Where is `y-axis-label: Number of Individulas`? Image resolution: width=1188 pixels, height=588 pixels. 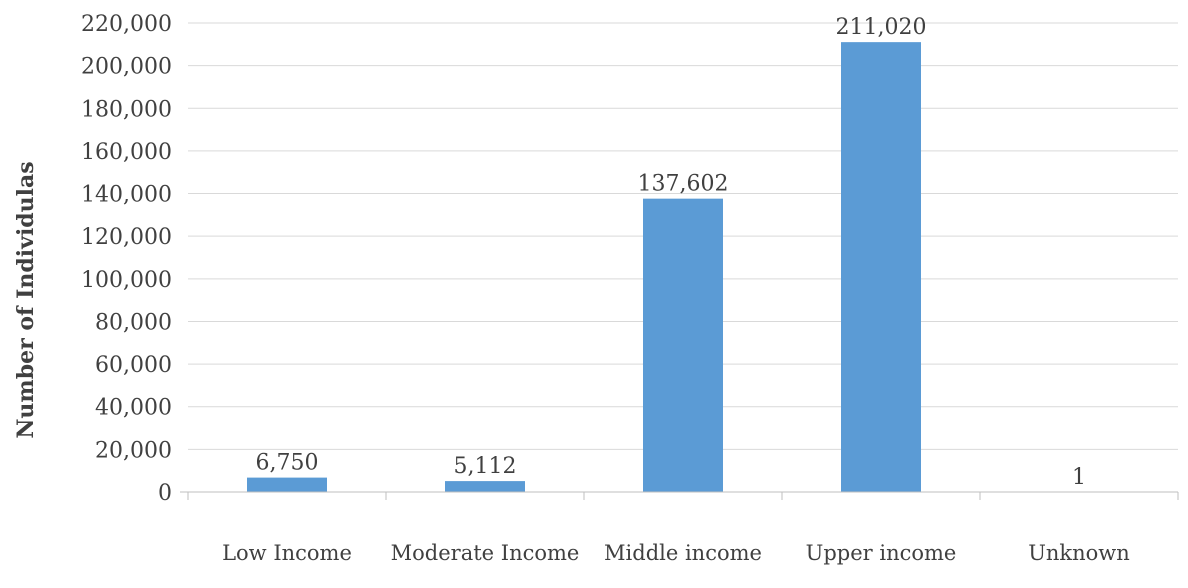
y-axis-label: Number of Individulas is located at coordinates (26, 299).